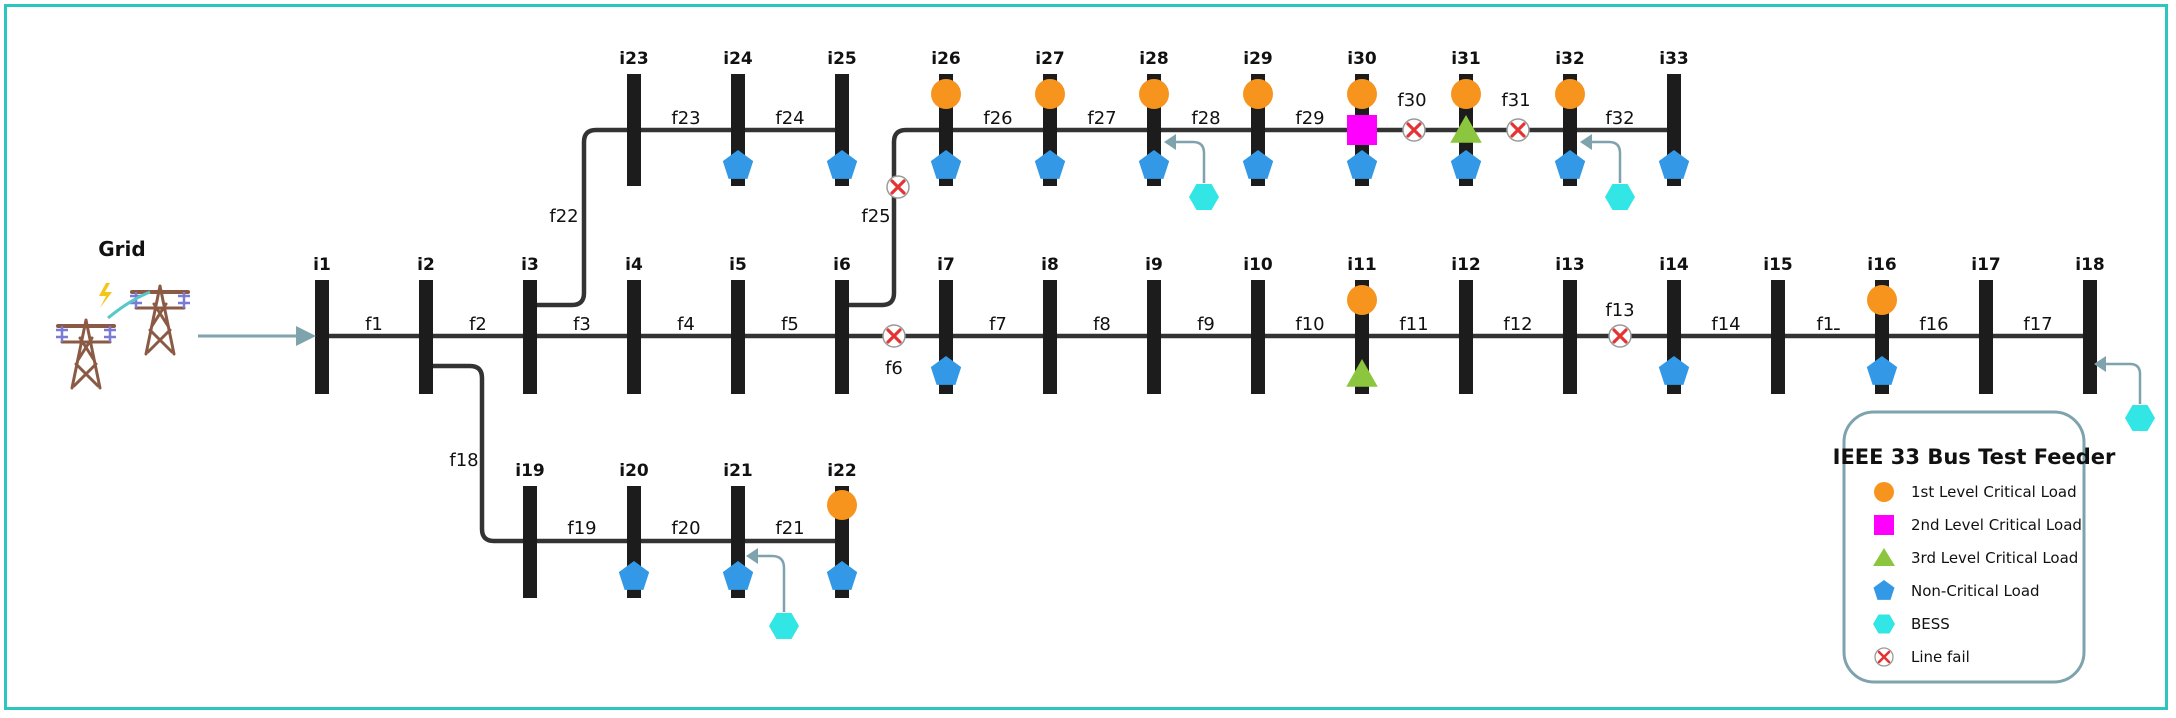 This screenshot has height=718, width=2176. I want to click on line-label-f14: f14, so click(1725, 324).